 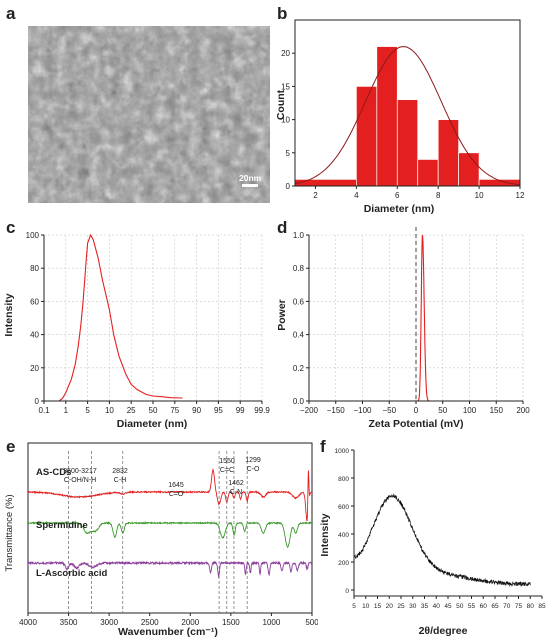 I want to click on series-label: AS-CDs, so click(x=53, y=472).